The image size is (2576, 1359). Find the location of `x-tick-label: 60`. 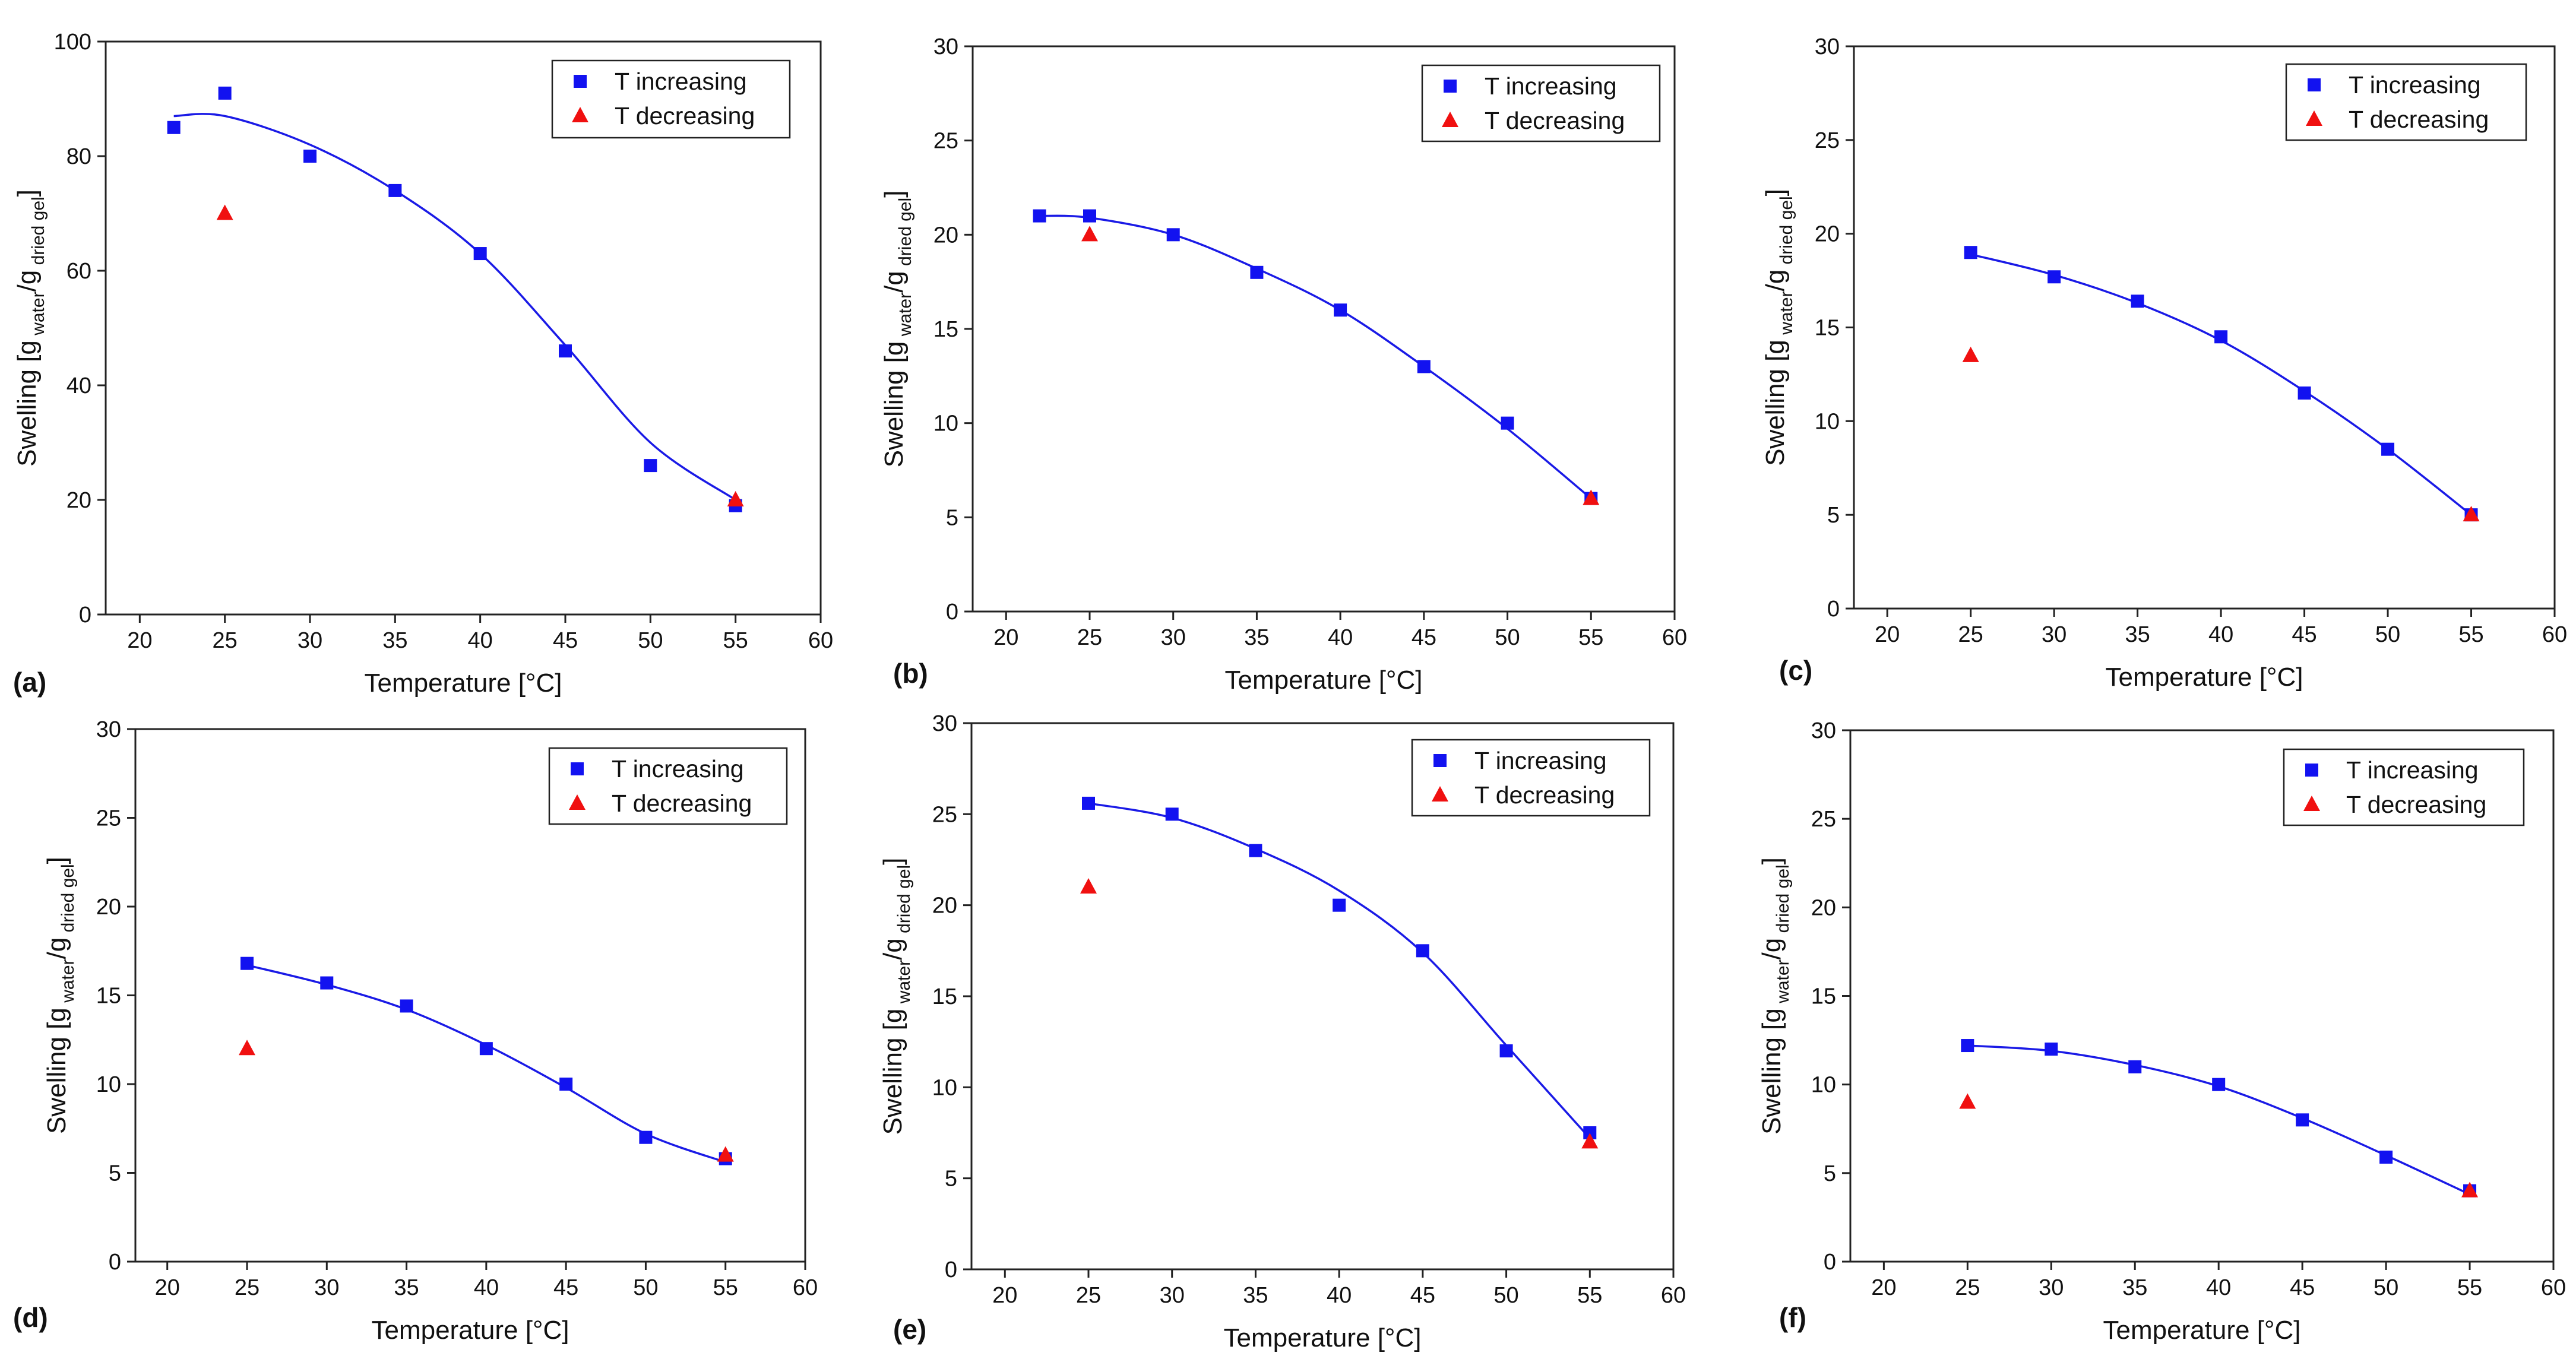

x-tick-label: 60 is located at coordinates (1673, 1296).